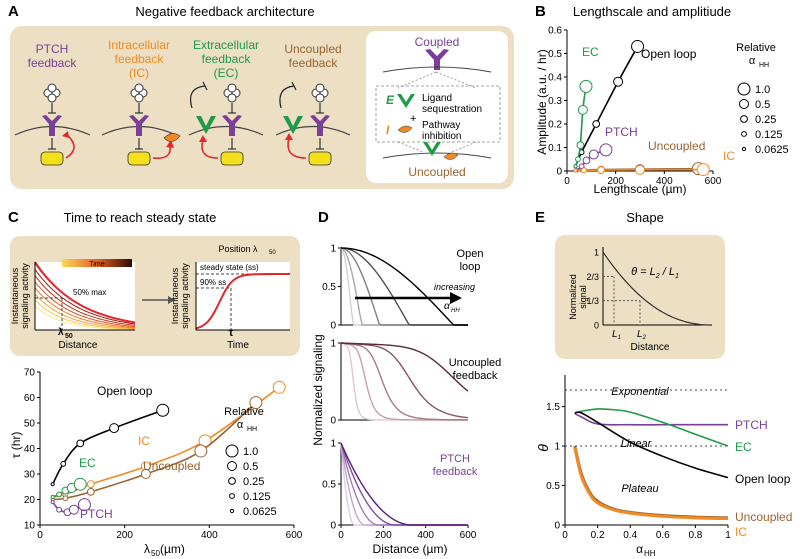 The width and height of the screenshot is (800, 559). I want to click on e-exponential: Exponential, so click(640, 392).